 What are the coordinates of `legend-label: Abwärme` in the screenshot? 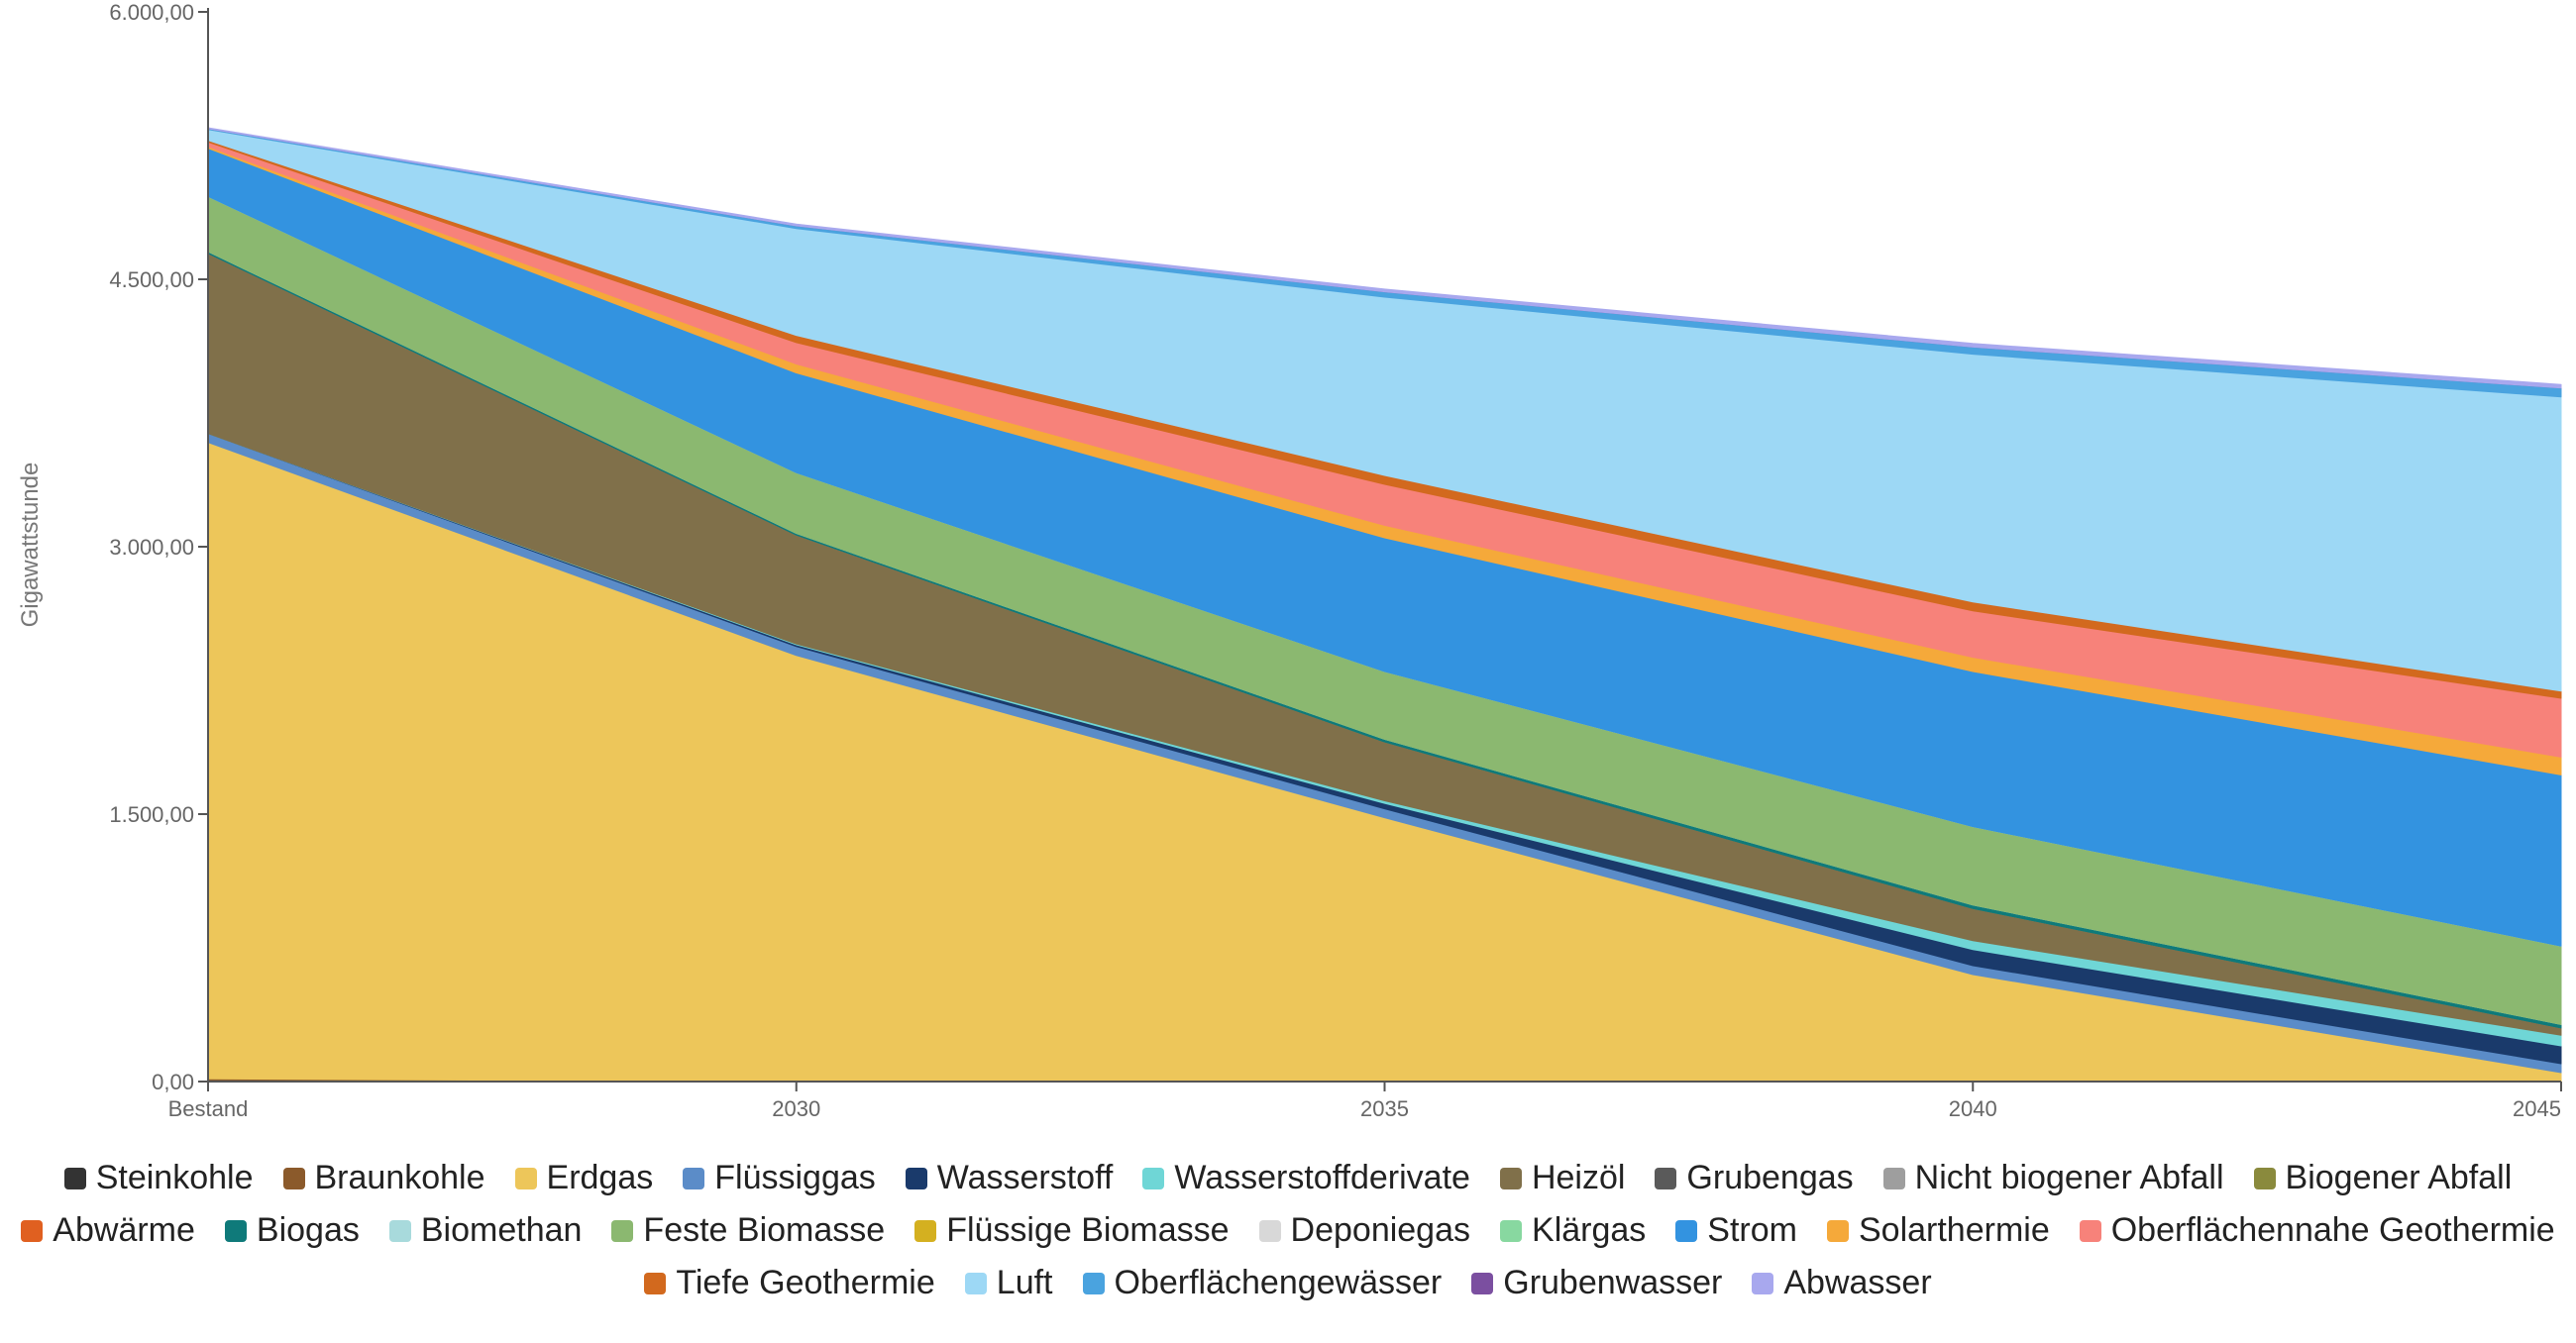 It's located at (124, 1230).